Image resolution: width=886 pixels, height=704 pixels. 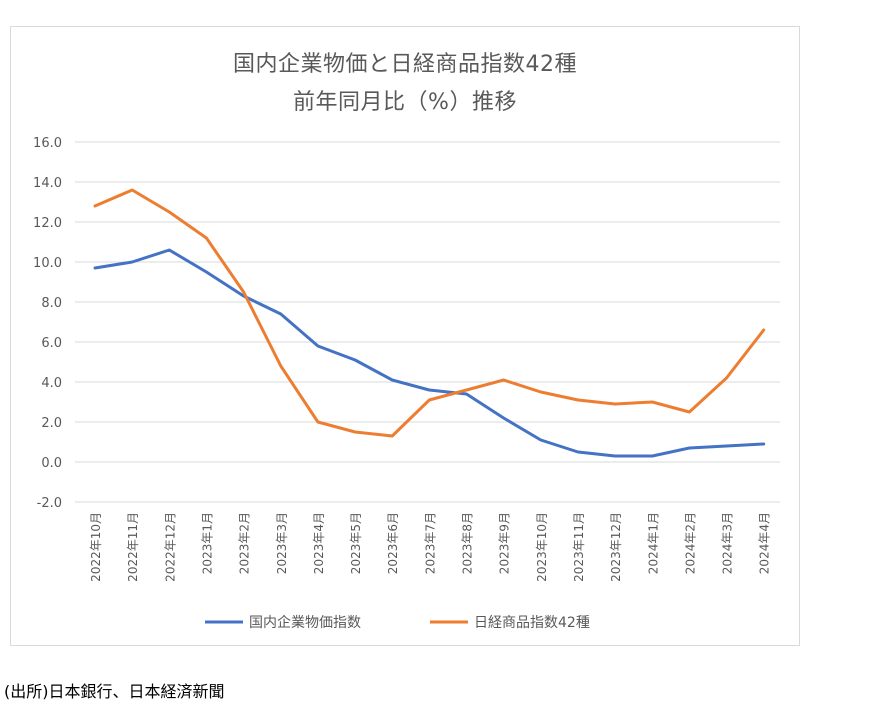 I want to click on x-tick-label: 2023年11月, so click(x=579, y=547).